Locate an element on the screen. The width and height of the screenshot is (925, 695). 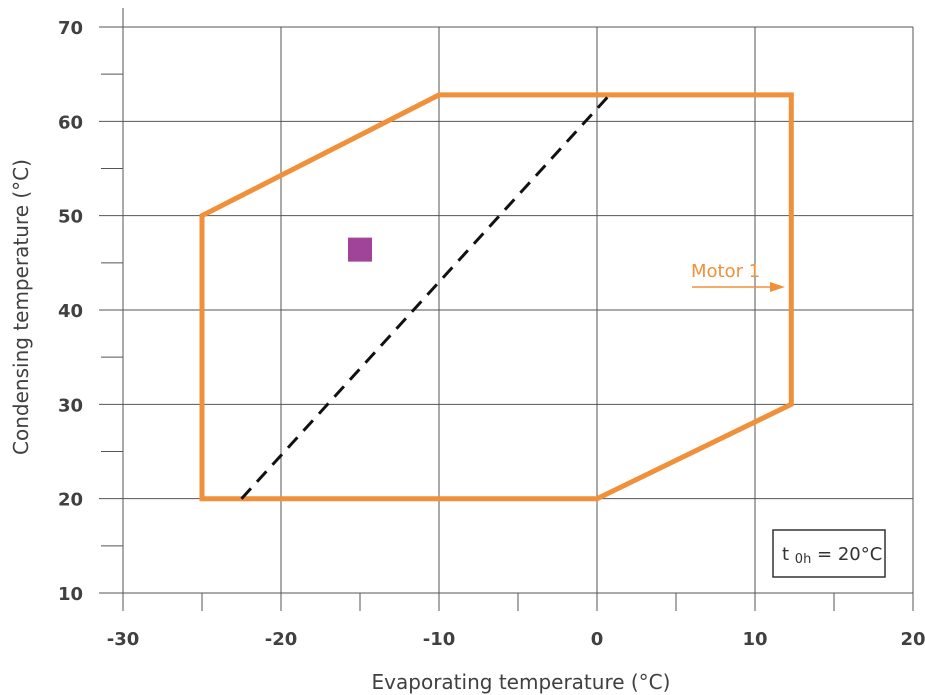
y-tick-label: 10 is located at coordinates (70, 594).